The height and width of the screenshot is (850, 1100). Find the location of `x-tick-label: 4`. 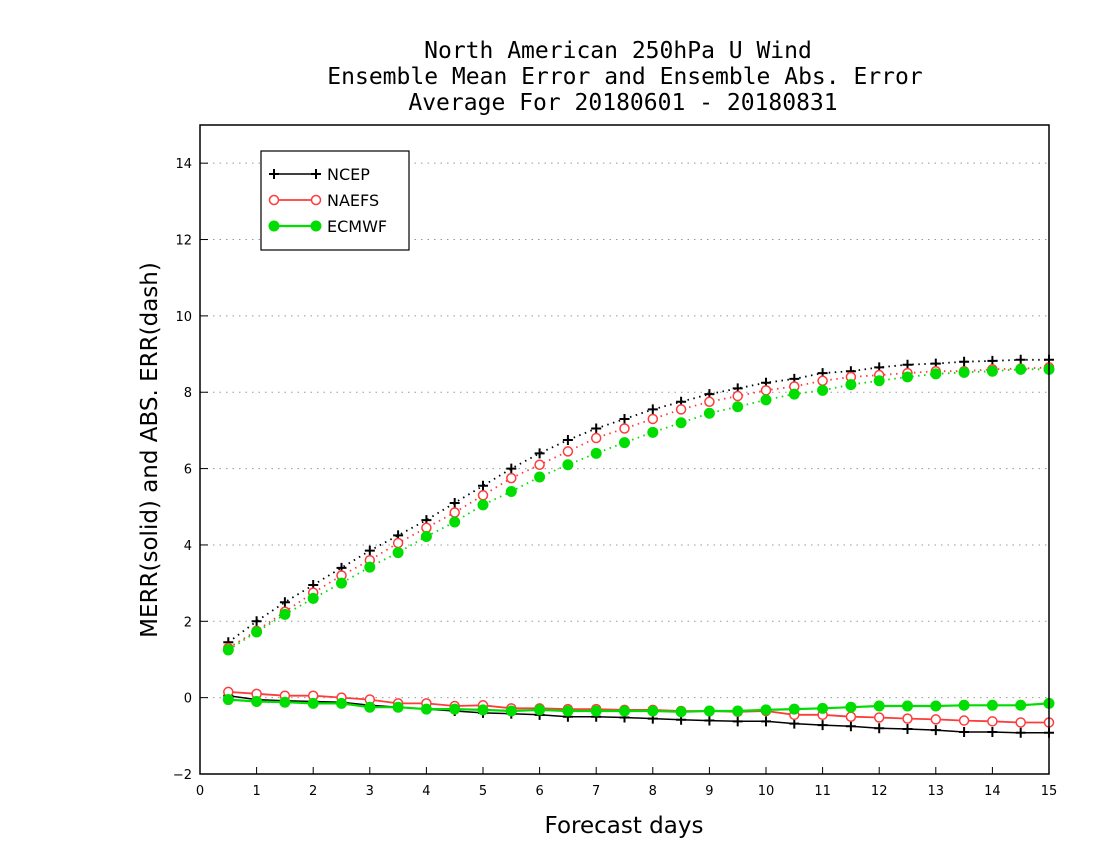

x-tick-label: 4 is located at coordinates (426, 791).